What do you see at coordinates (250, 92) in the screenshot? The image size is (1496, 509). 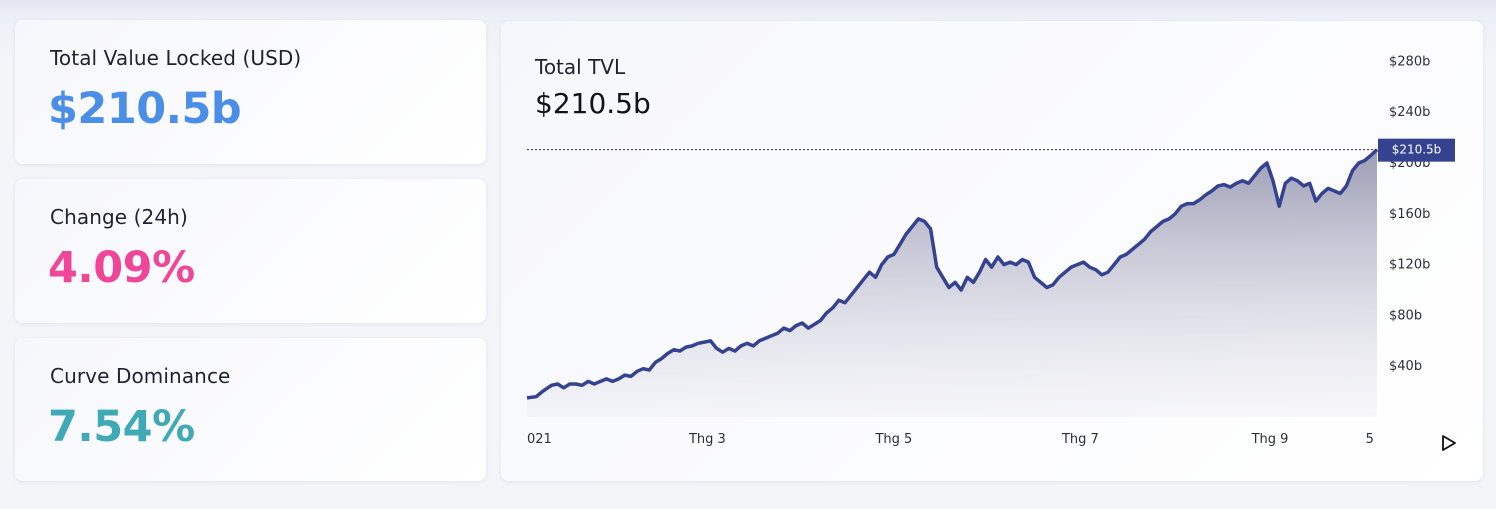 I see `tvl-card: Total Value Locked (USD) $210.5b` at bounding box center [250, 92].